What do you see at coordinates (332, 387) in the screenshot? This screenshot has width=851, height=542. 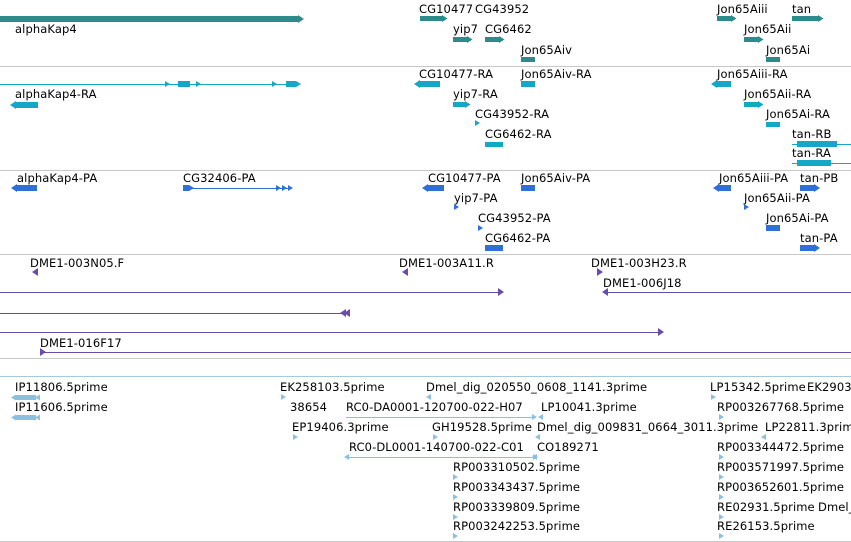 I see `est-label: EK258103.5prime` at bounding box center [332, 387].